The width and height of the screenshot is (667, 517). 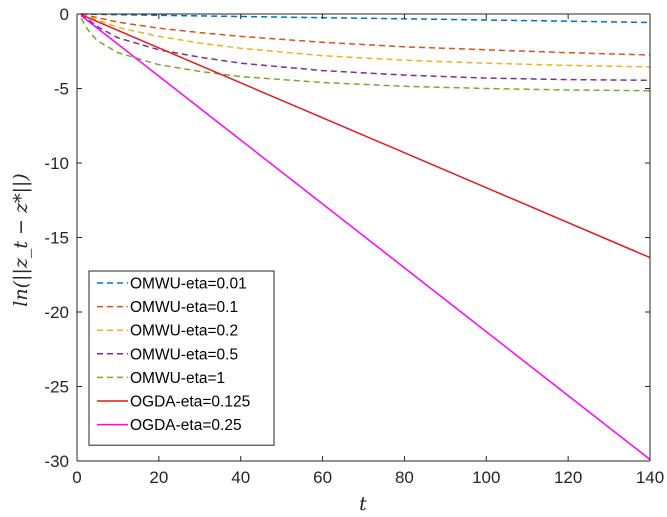 What do you see at coordinates (56, 163) in the screenshot?
I see `y-tick-label: -10` at bounding box center [56, 163].